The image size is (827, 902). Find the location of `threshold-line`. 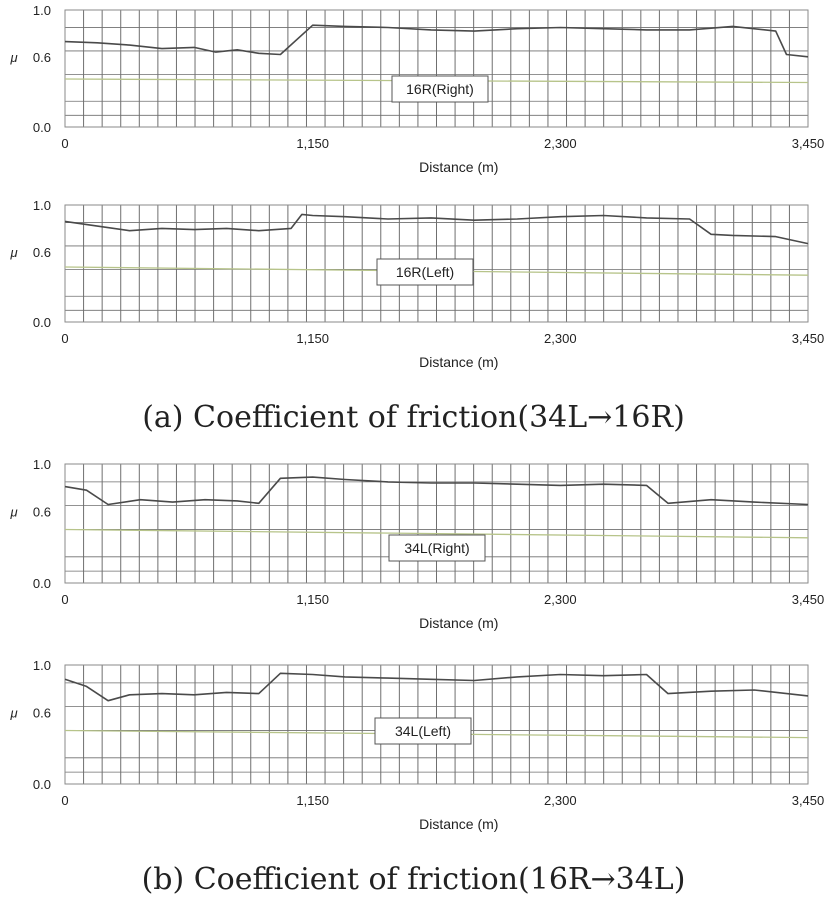

threshold-line is located at coordinates (436, 533).